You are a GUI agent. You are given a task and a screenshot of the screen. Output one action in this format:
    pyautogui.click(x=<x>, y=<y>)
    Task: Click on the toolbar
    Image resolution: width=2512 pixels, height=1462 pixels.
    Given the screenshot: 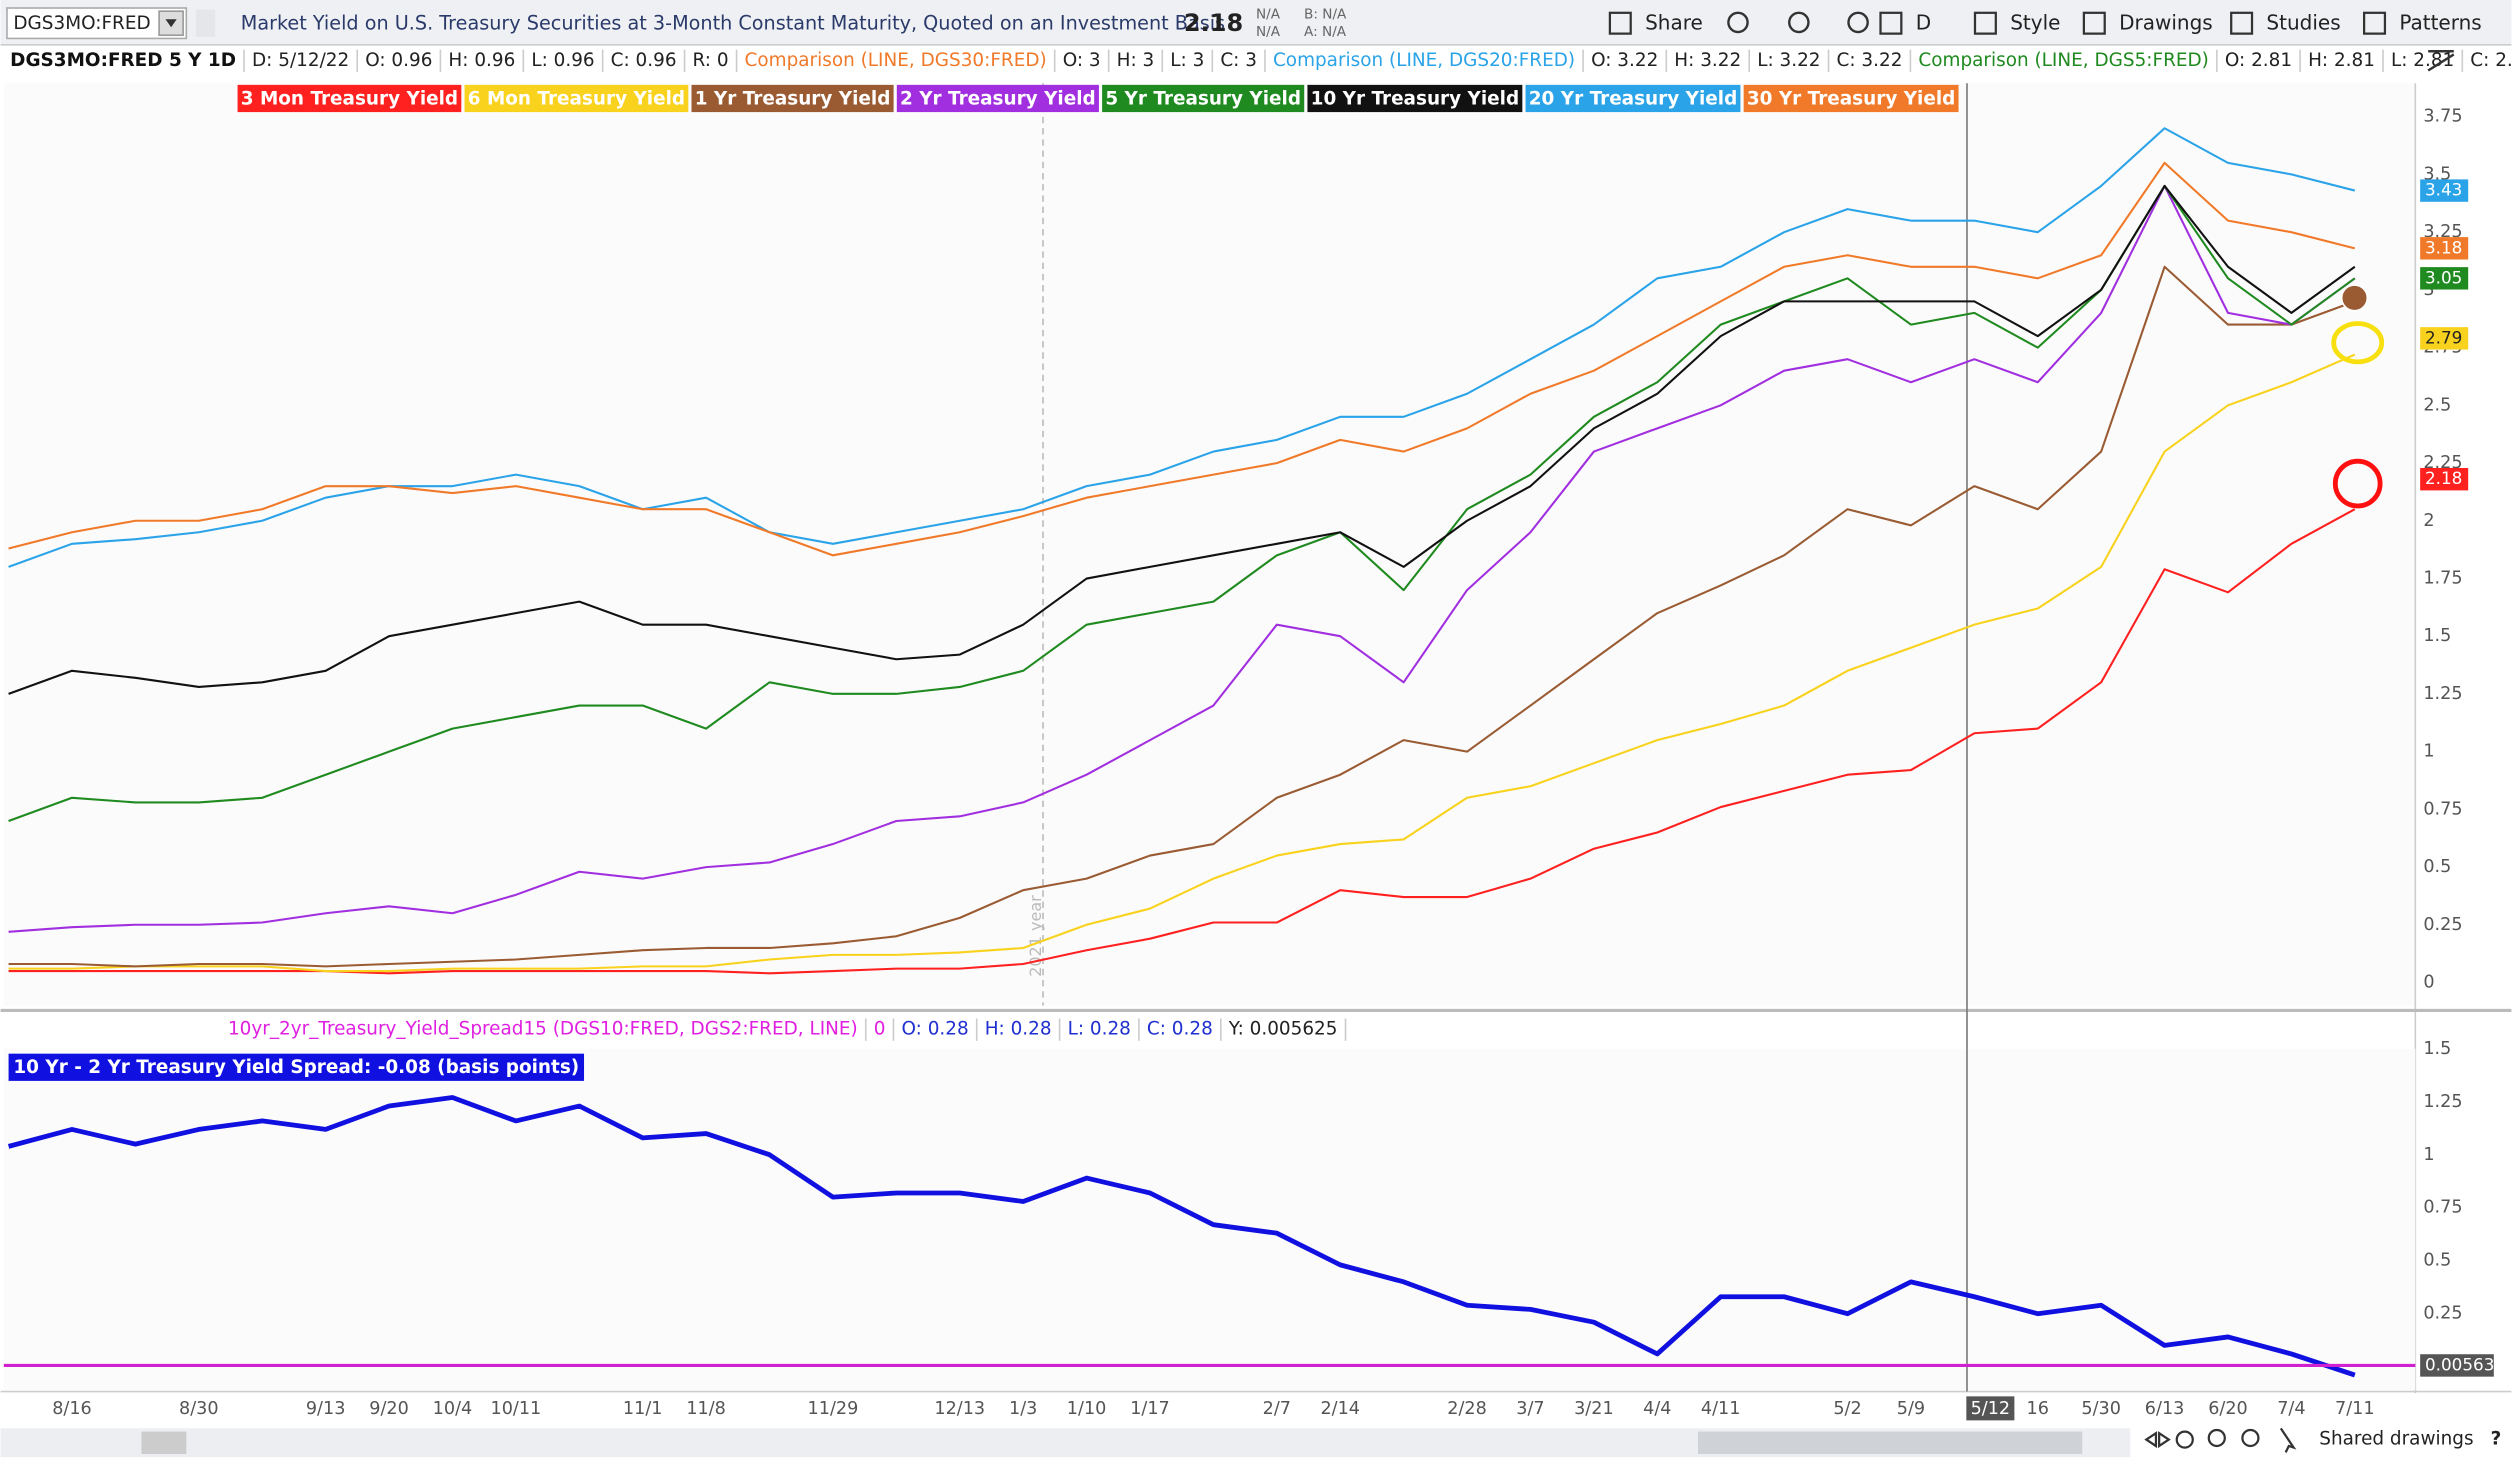 What is the action you would take?
    pyautogui.click(x=1256, y=22)
    